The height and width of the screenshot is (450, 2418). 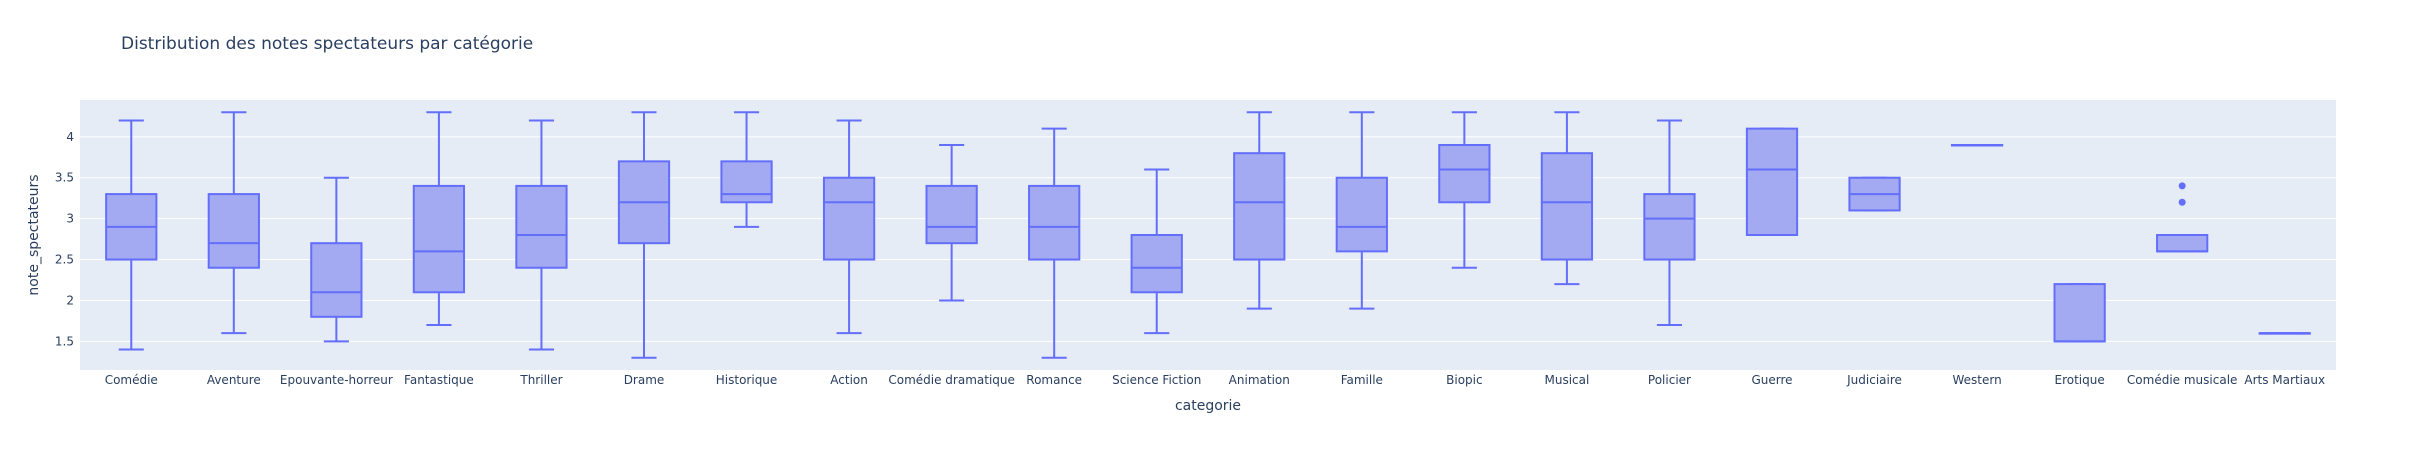 What do you see at coordinates (2080, 380) in the screenshot?
I see `x-tick-label: Erotique` at bounding box center [2080, 380].